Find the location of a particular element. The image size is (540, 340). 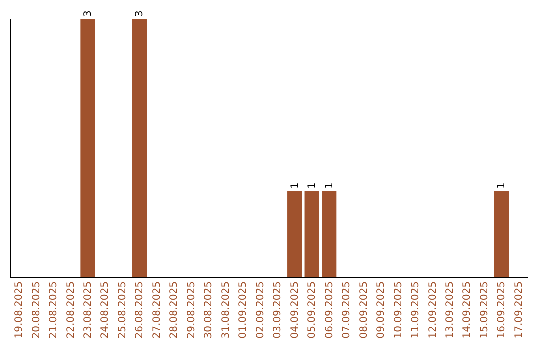

x-tick-label: 31.08.2025 is located at coordinates (226, 310).